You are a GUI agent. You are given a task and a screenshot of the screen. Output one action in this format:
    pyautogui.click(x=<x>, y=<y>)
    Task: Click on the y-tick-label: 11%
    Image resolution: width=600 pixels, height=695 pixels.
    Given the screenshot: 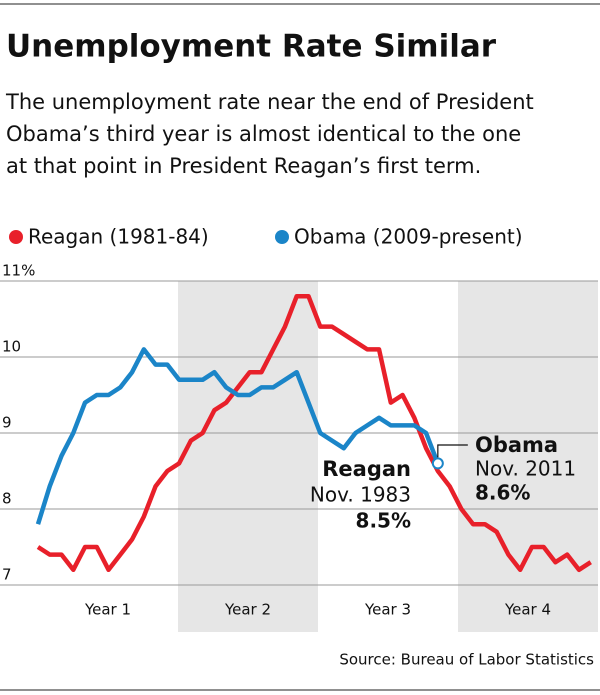 What is the action you would take?
    pyautogui.click(x=18, y=271)
    